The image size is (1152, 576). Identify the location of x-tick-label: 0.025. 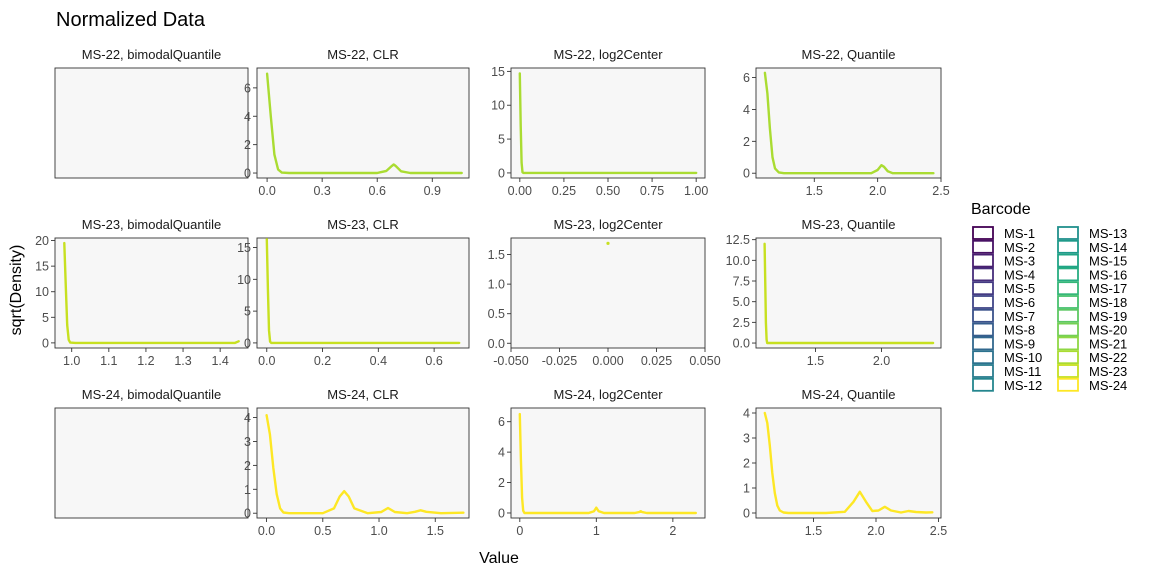
(656, 361).